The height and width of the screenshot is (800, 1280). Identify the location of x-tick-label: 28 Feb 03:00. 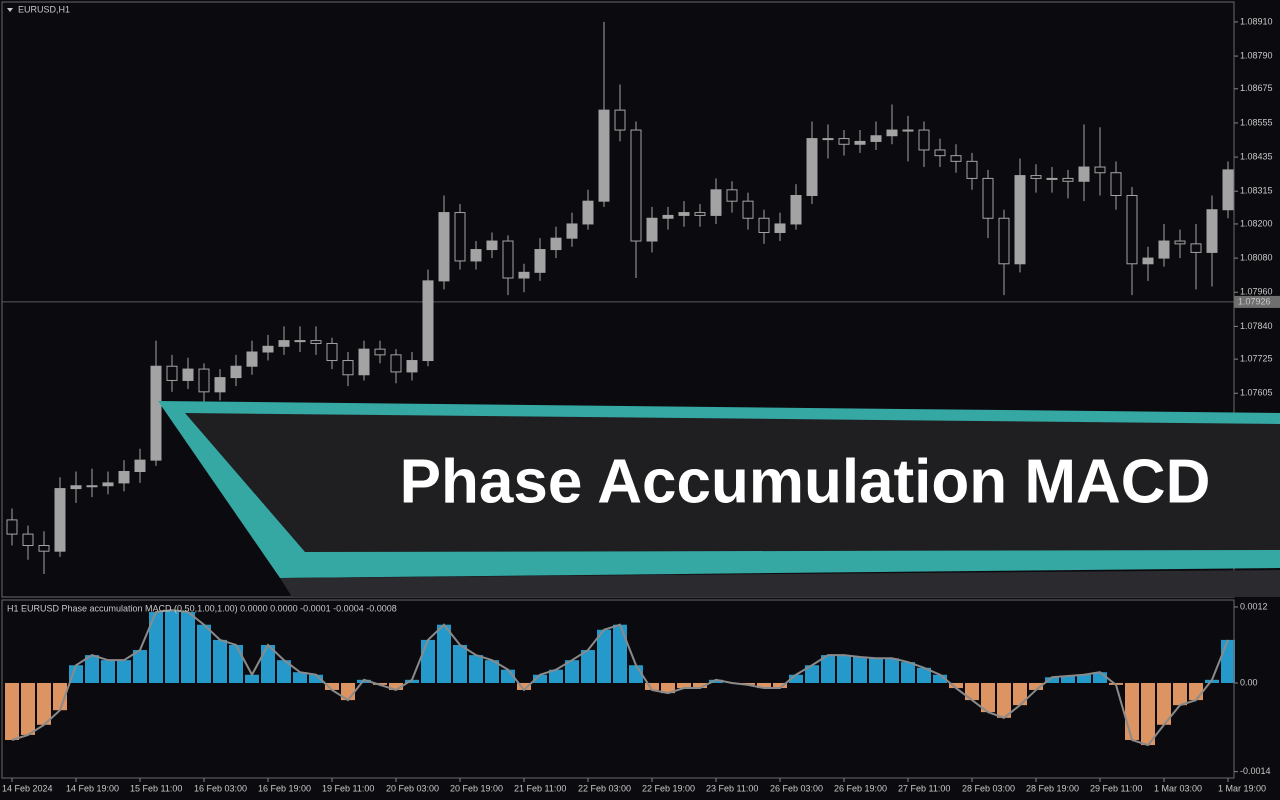
(988, 788).